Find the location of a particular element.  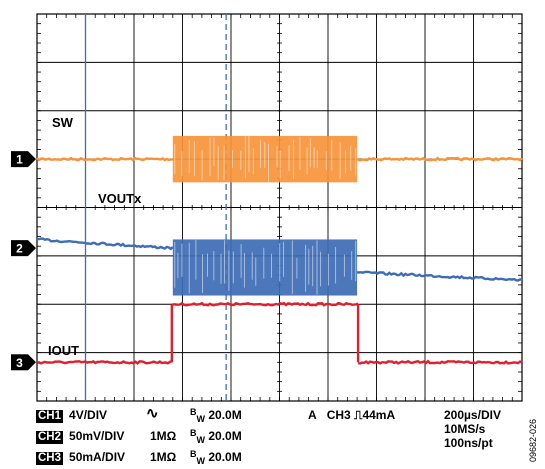

figure-id: 09682-026 is located at coordinates (533, 440).